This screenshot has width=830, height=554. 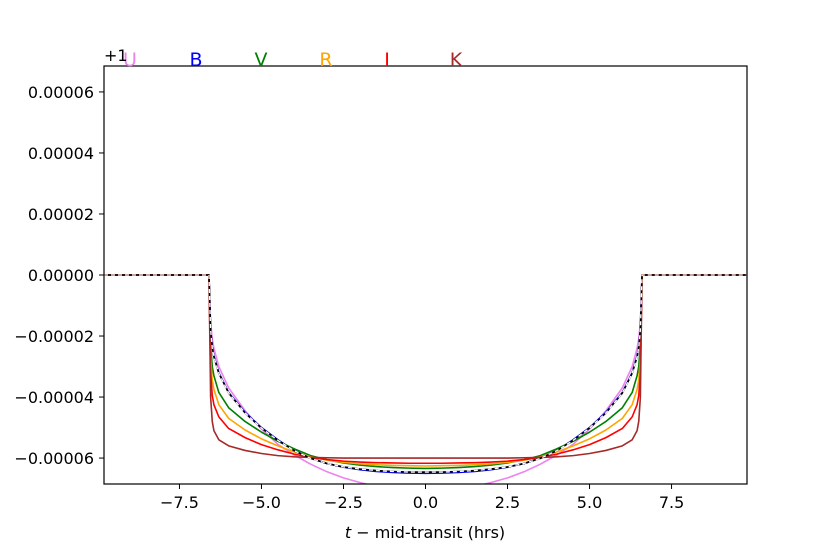 What do you see at coordinates (325, 60) in the screenshot?
I see `legend-label-r: R` at bounding box center [325, 60].